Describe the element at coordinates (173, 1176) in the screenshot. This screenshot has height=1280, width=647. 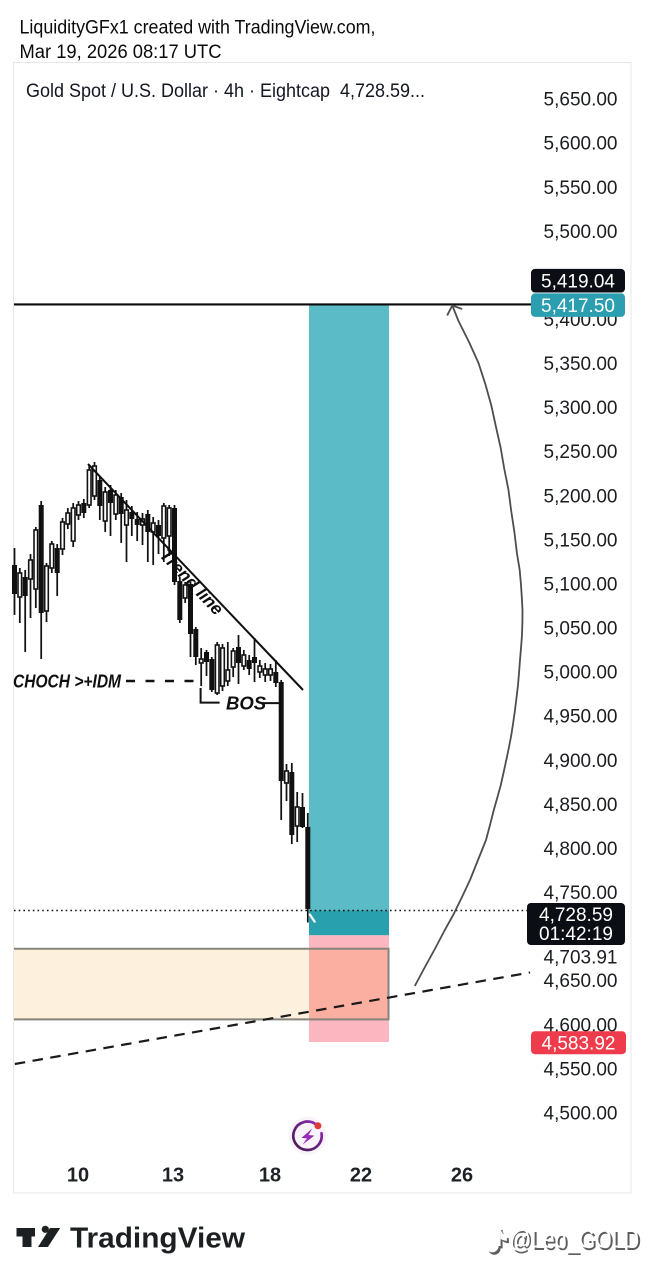
I see `svg-text: 13` at that location.